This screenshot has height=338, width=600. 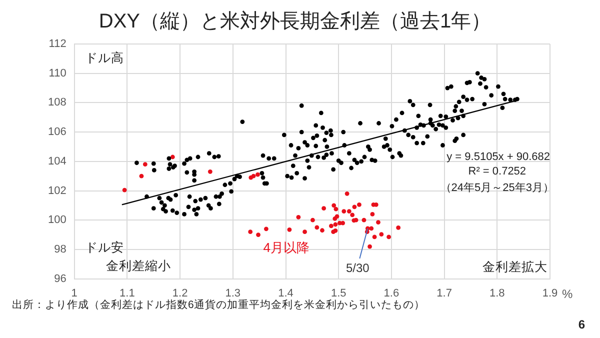 I want to click on x-tick-label: 1.3, so click(x=233, y=293).